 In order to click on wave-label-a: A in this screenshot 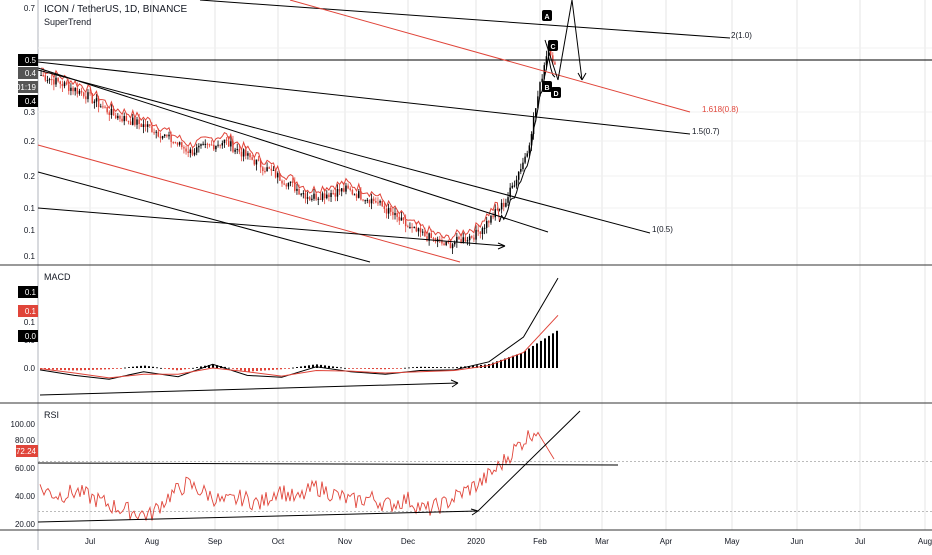, I will do `click(547, 15)`.